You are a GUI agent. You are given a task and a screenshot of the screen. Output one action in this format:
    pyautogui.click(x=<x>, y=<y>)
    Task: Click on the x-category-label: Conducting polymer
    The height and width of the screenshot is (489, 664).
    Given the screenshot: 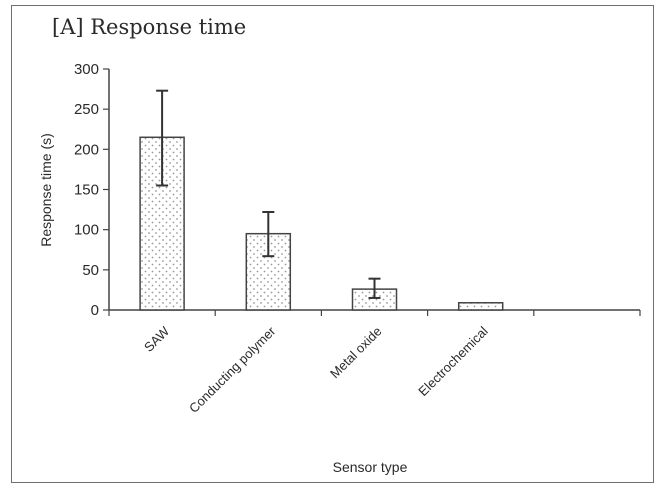 What is the action you would take?
    pyautogui.click(x=232, y=369)
    